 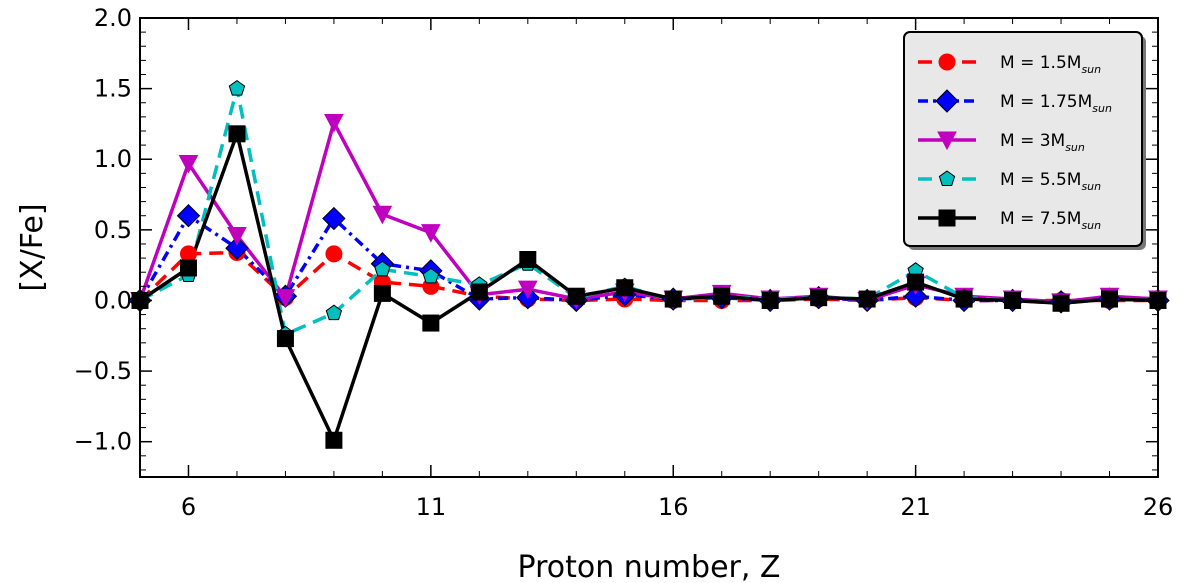 I want to click on y-tick-label: −0.5, so click(x=103, y=371).